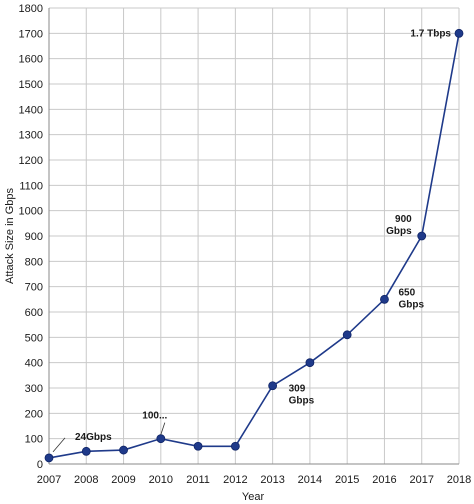 The height and width of the screenshot is (504, 474). Describe the element at coordinates (253, 497) in the screenshot. I see `x-axis-title: Year` at that location.